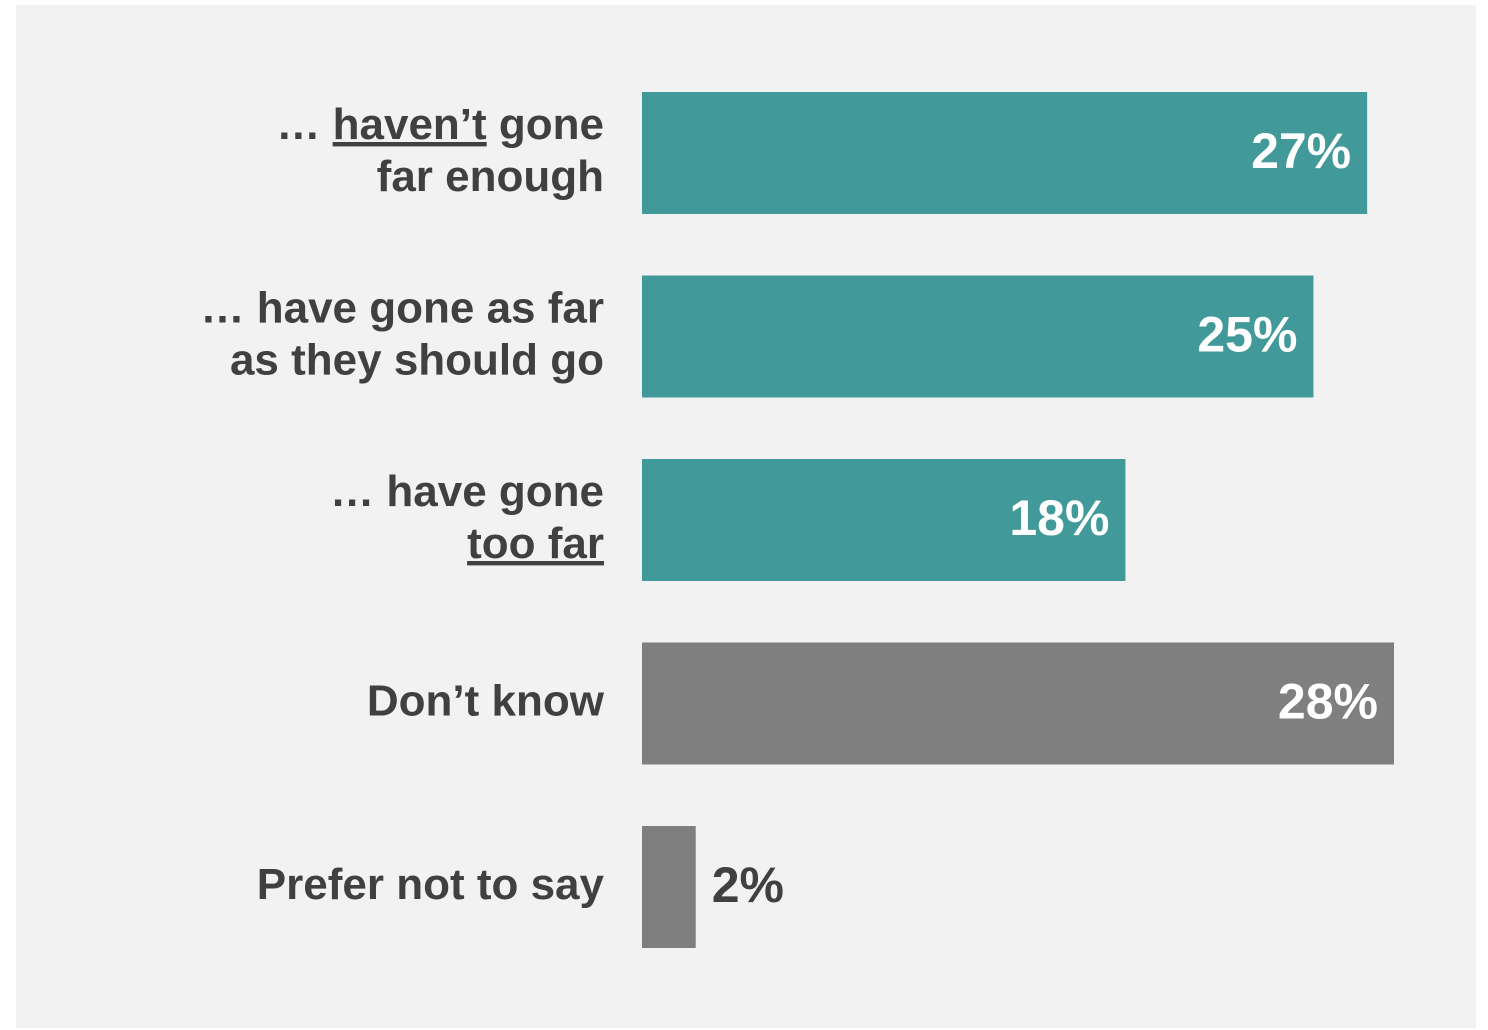 The image size is (1488, 1030). I want to click on category-label: … have gone too far, so click(467, 517).